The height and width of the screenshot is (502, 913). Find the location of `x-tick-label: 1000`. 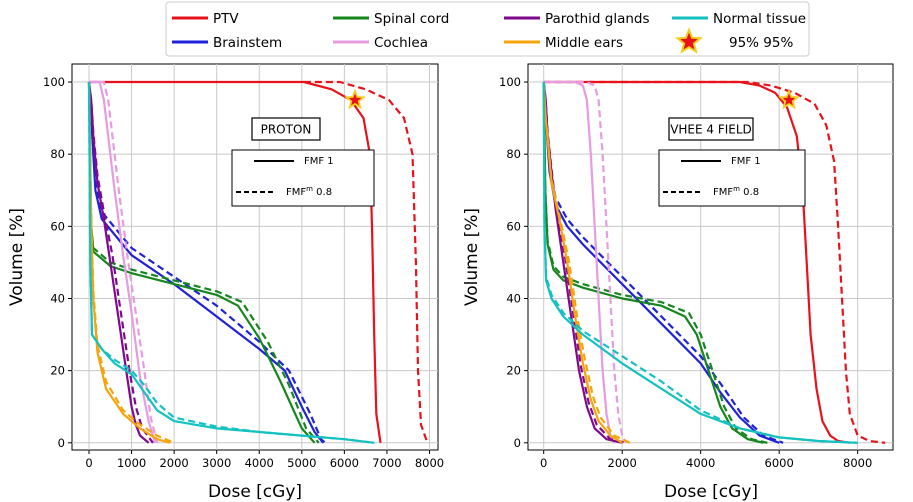

x-tick-label: 1000 is located at coordinates (131, 463).